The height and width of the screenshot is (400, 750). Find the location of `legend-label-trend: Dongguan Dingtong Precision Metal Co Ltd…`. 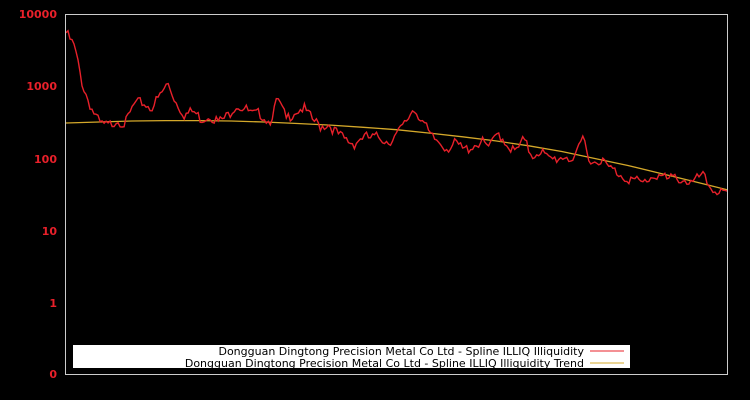

legend-label-trend: Dongguan Dingtong Precision Metal Co Ltd… is located at coordinates (384, 363).